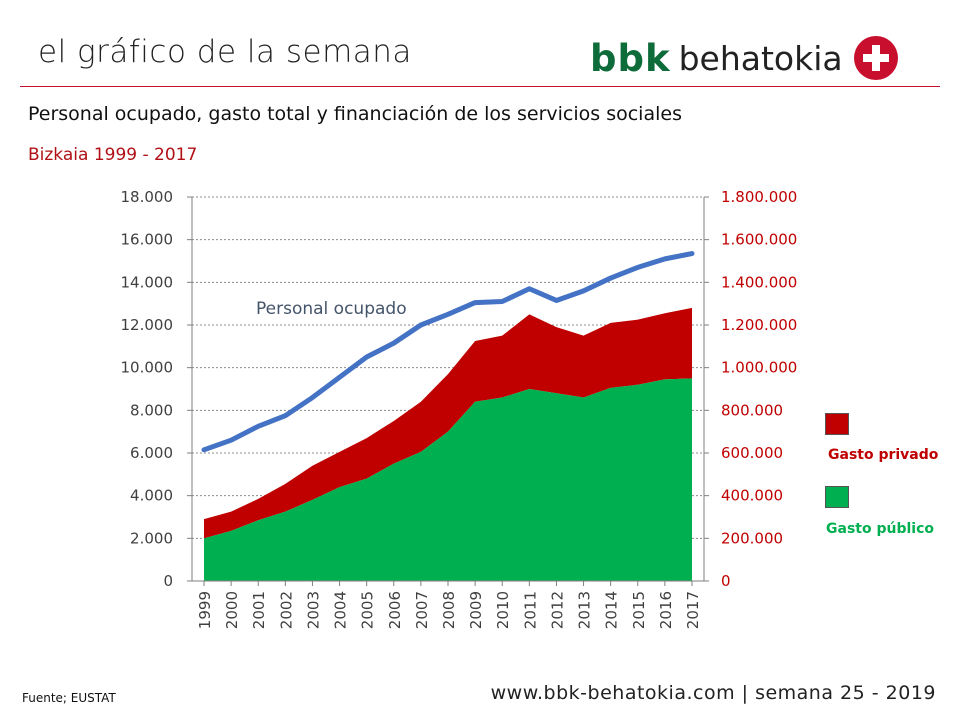 This screenshot has width=960, height=720. Describe the element at coordinates (880, 529) in the screenshot. I see `legend-label-gasto-publico: Gasto público` at that location.